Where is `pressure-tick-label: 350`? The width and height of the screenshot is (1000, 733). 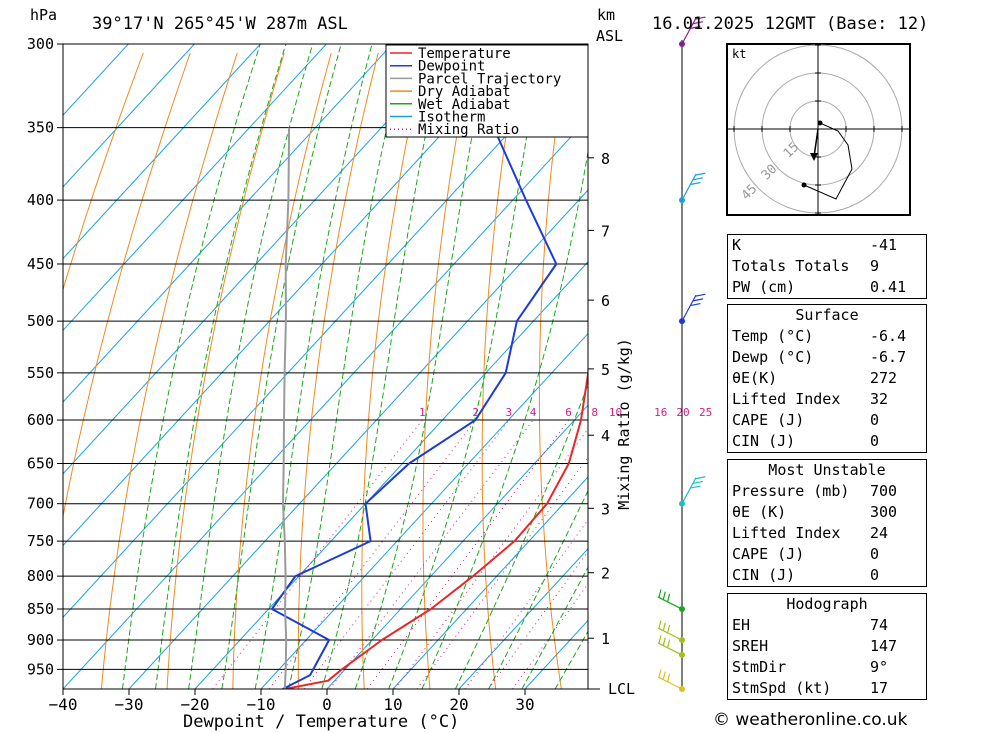
pressure-tick-label: 350 is located at coordinates (40, 128).